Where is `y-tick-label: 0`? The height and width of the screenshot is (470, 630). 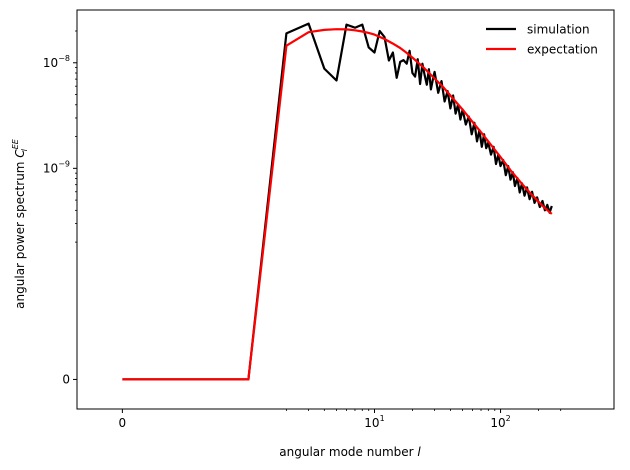
y-tick-label: 0 is located at coordinates (66, 379).